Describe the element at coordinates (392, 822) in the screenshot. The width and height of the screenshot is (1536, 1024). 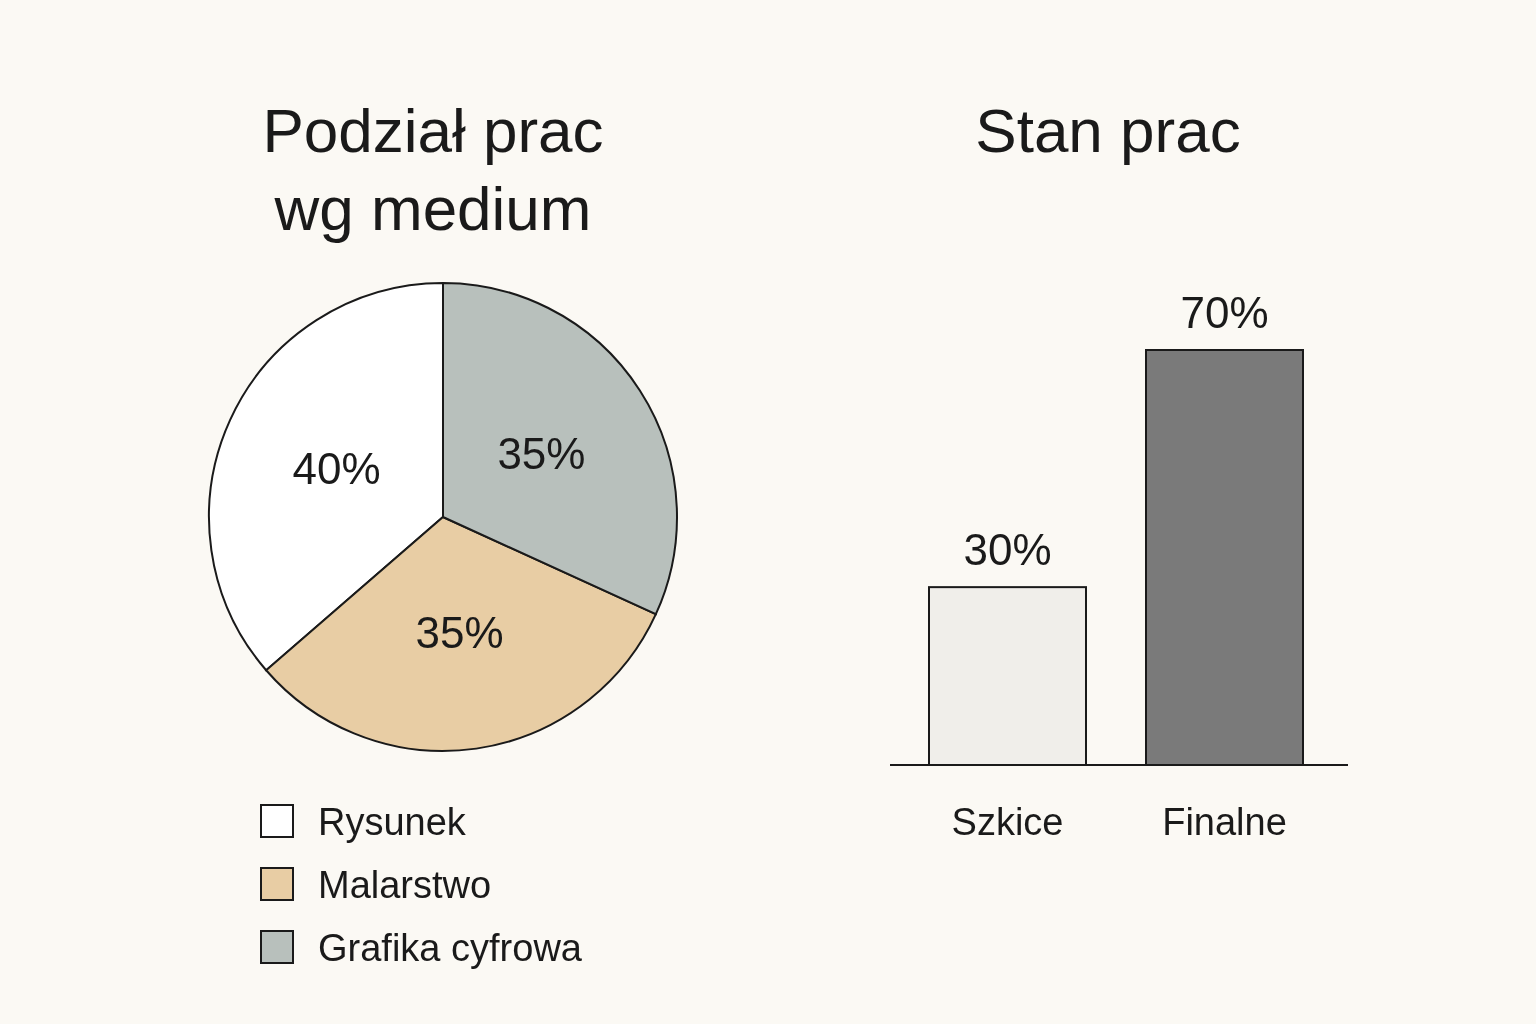
I see `legend-label: Rysunek` at that location.